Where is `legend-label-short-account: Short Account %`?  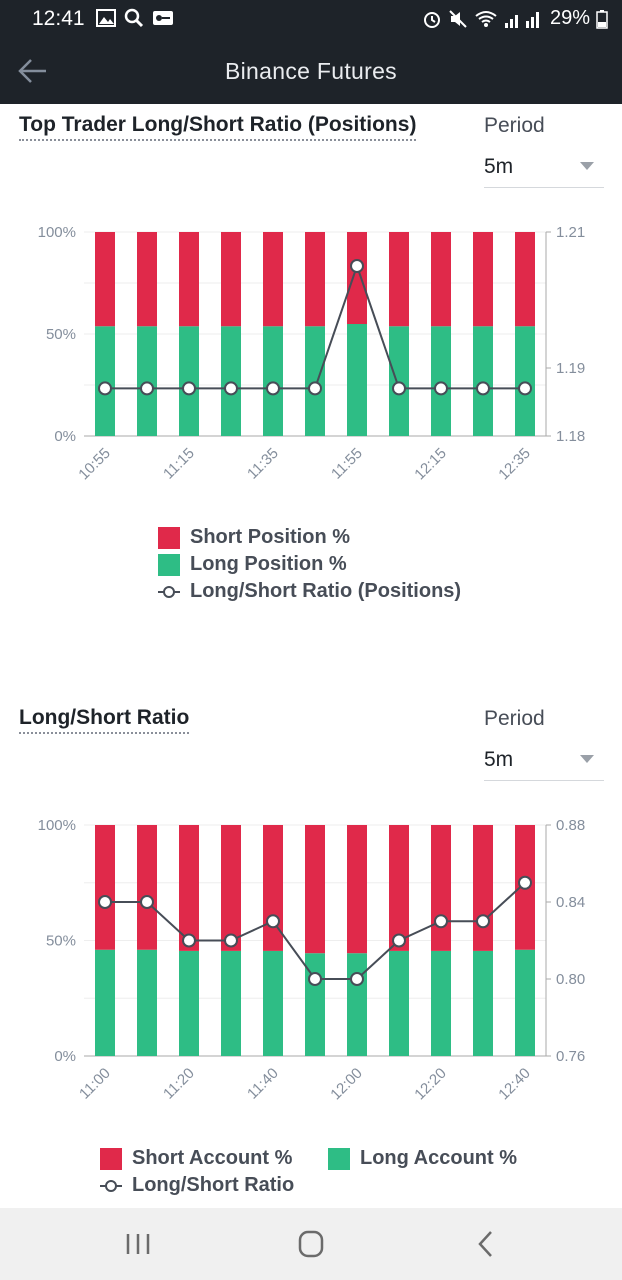
legend-label-short-account: Short Account % is located at coordinates (212, 1158).